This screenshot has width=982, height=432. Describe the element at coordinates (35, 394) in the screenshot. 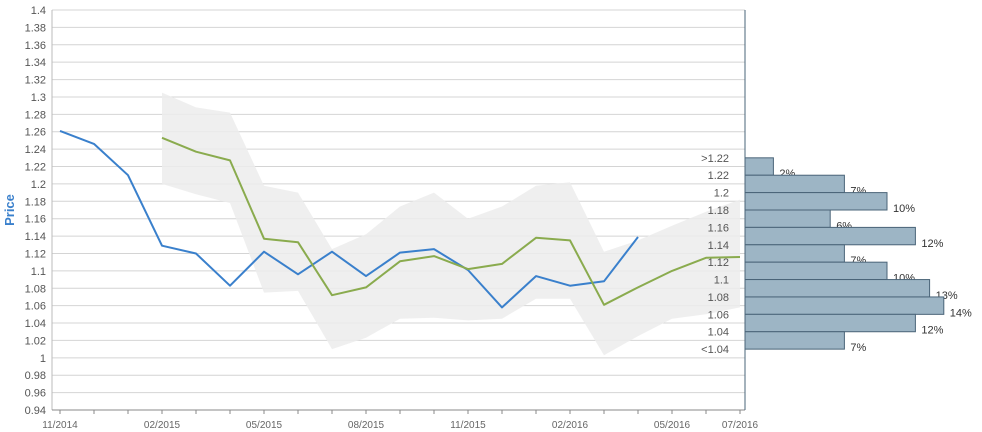

I see `y-tick-label: 0.96` at that location.